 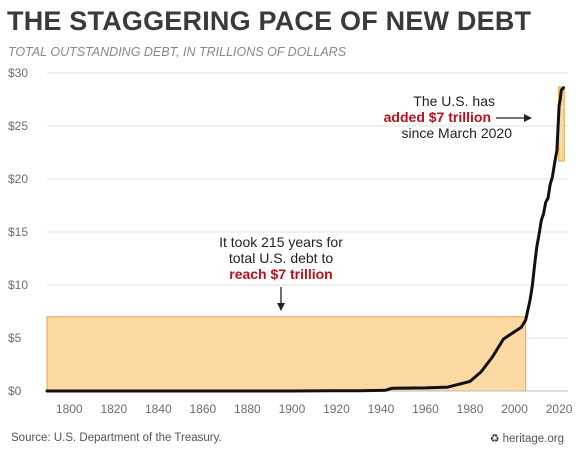 What do you see at coordinates (292, 409) in the screenshot?
I see `x-tick-label: 1900` at bounding box center [292, 409].